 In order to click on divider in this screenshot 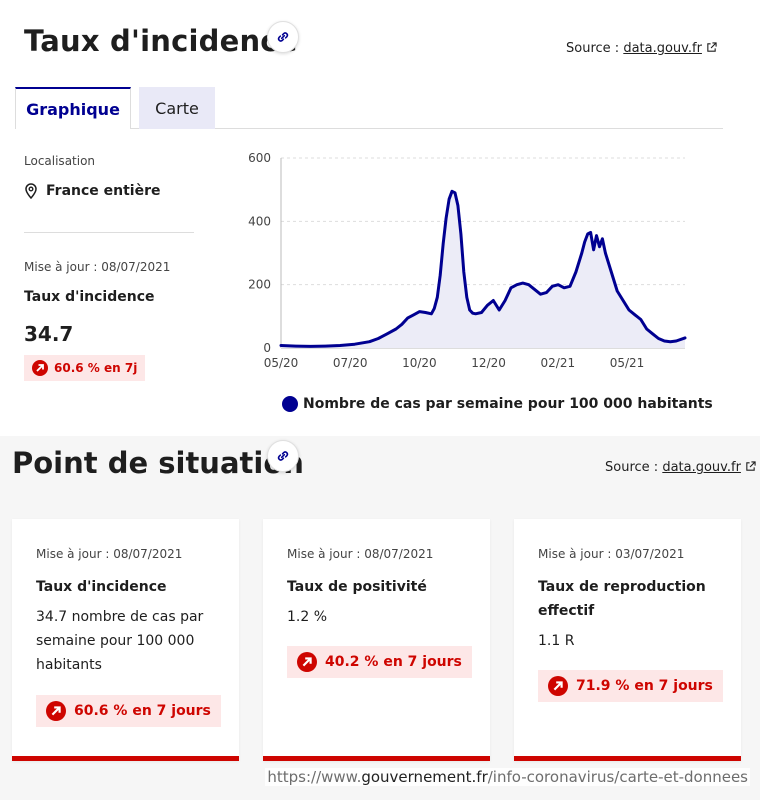, I will do `click(109, 232)`.